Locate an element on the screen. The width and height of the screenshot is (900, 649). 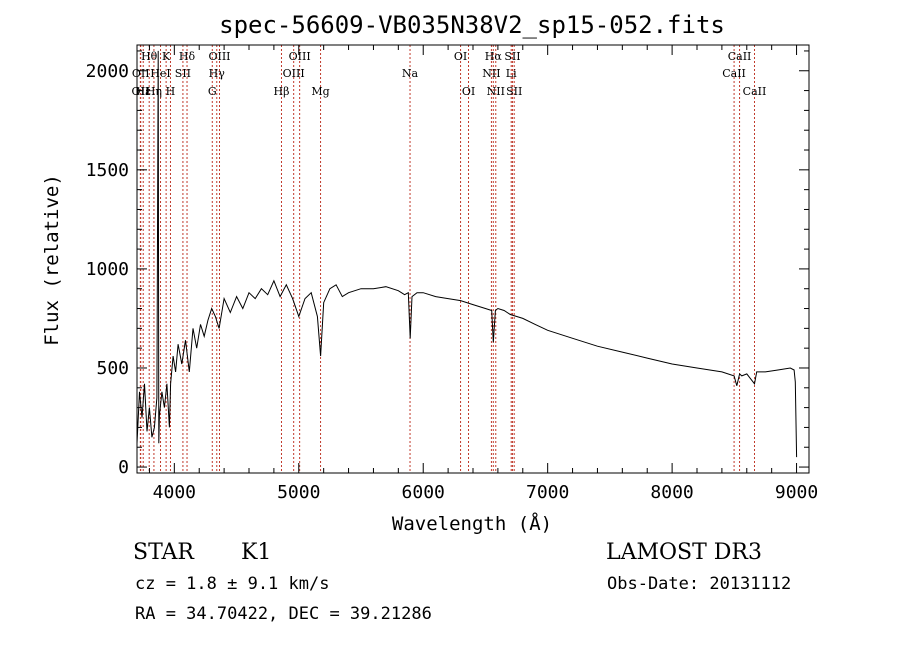
x-tick-label: 4000 is located at coordinates (174, 492).